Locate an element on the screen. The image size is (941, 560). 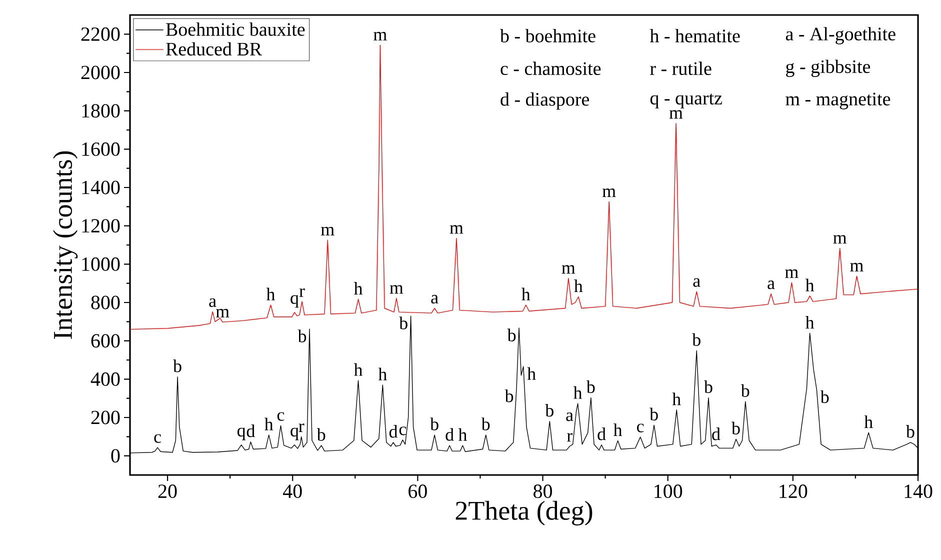
y-tick-label: 2000 is located at coordinates (100, 73).